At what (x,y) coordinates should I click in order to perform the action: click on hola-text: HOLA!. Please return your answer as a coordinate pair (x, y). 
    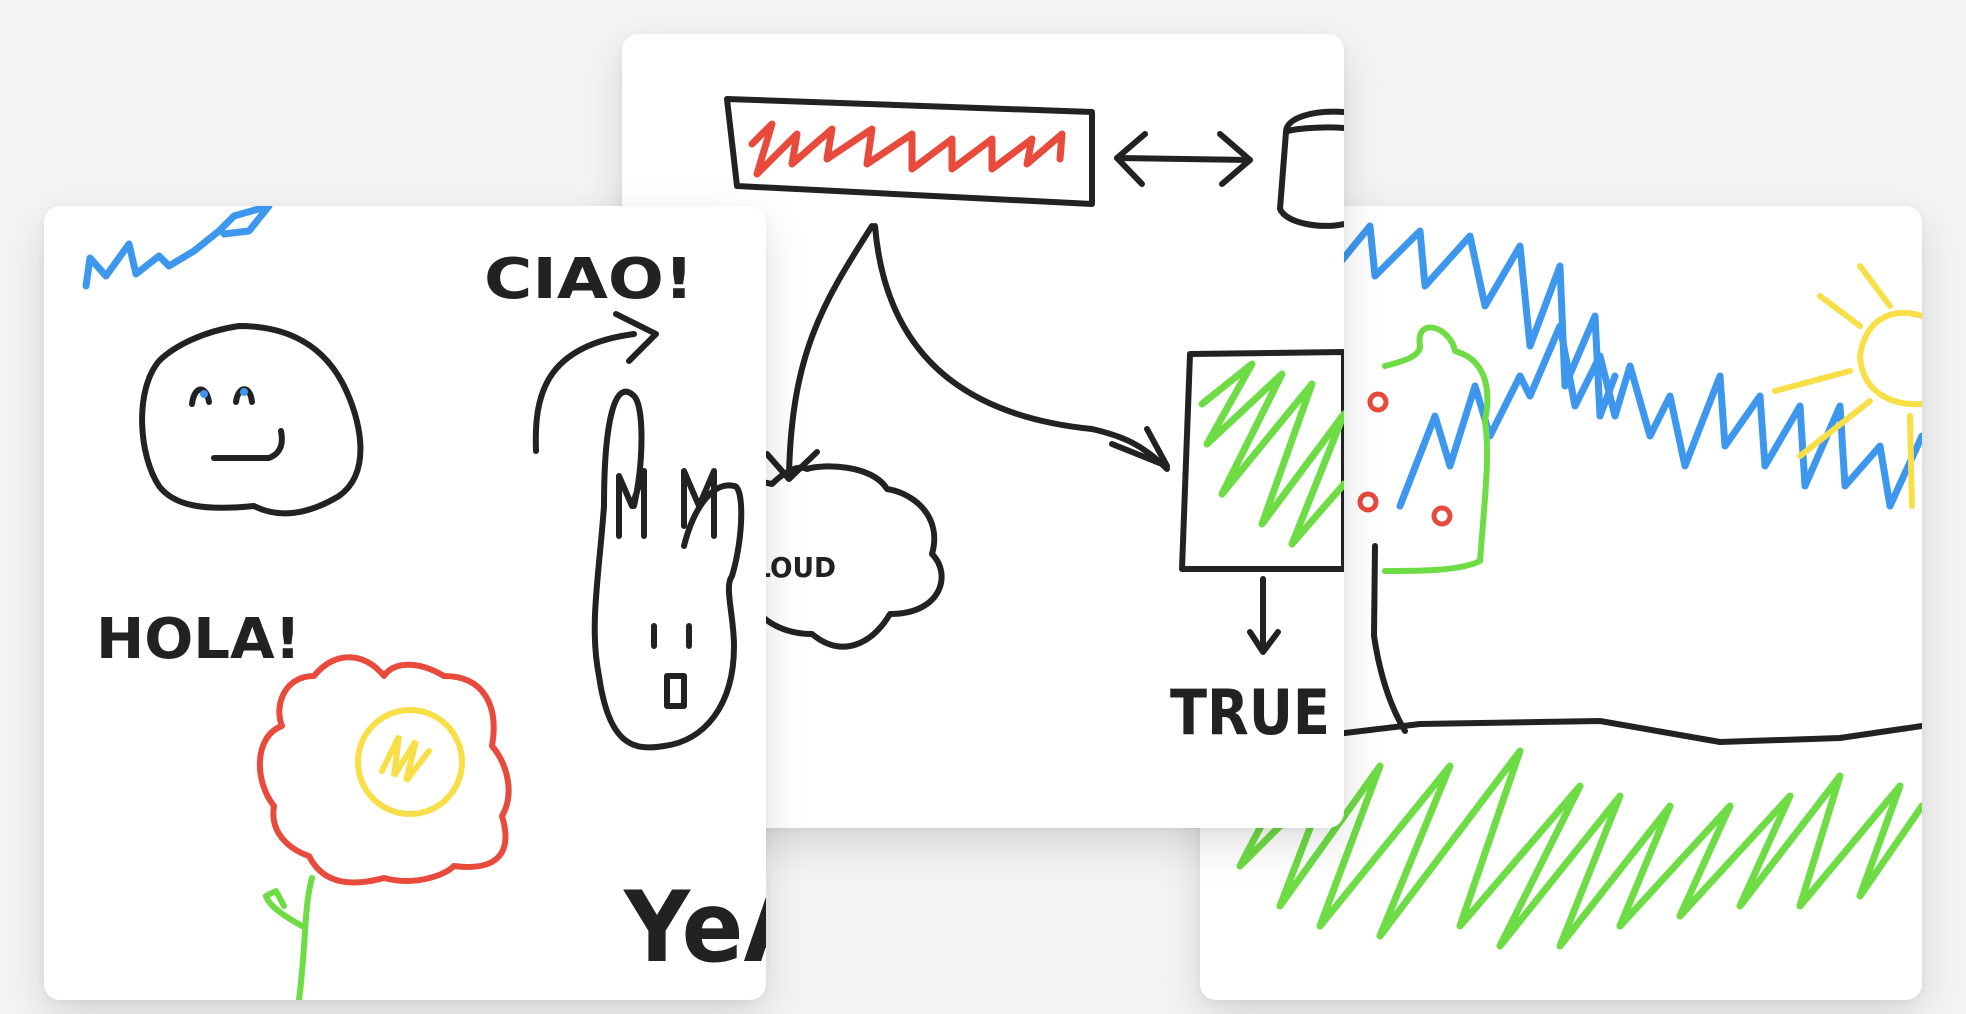
    Looking at the image, I should click on (198, 639).